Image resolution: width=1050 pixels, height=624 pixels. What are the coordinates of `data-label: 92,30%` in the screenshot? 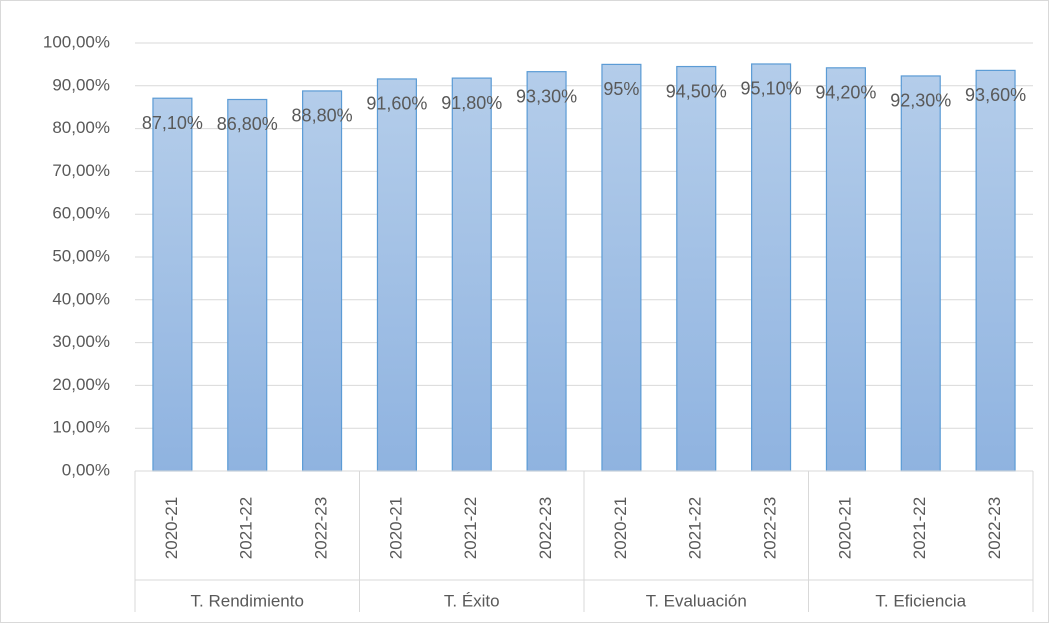 It's located at (920, 101).